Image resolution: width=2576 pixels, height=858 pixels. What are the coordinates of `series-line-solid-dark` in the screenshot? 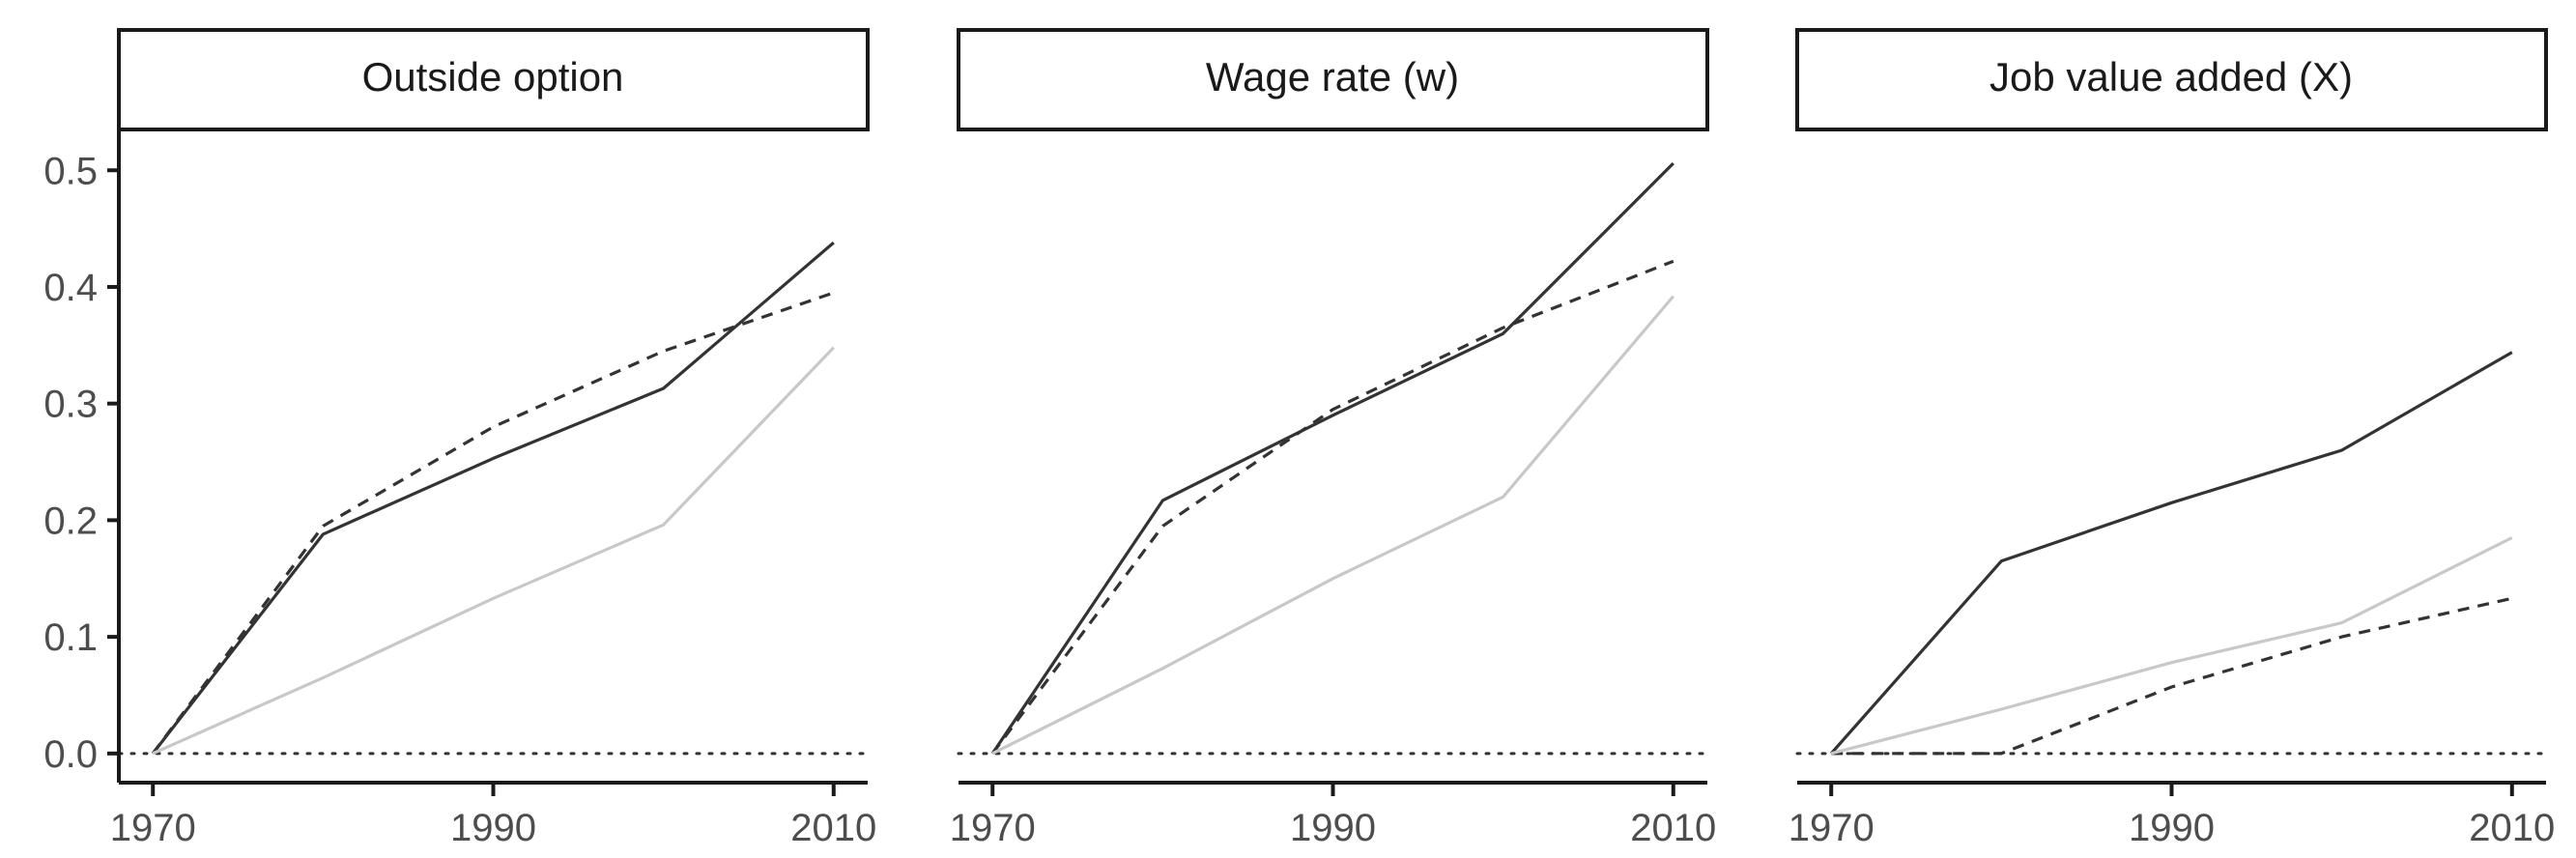 It's located at (2172, 553).